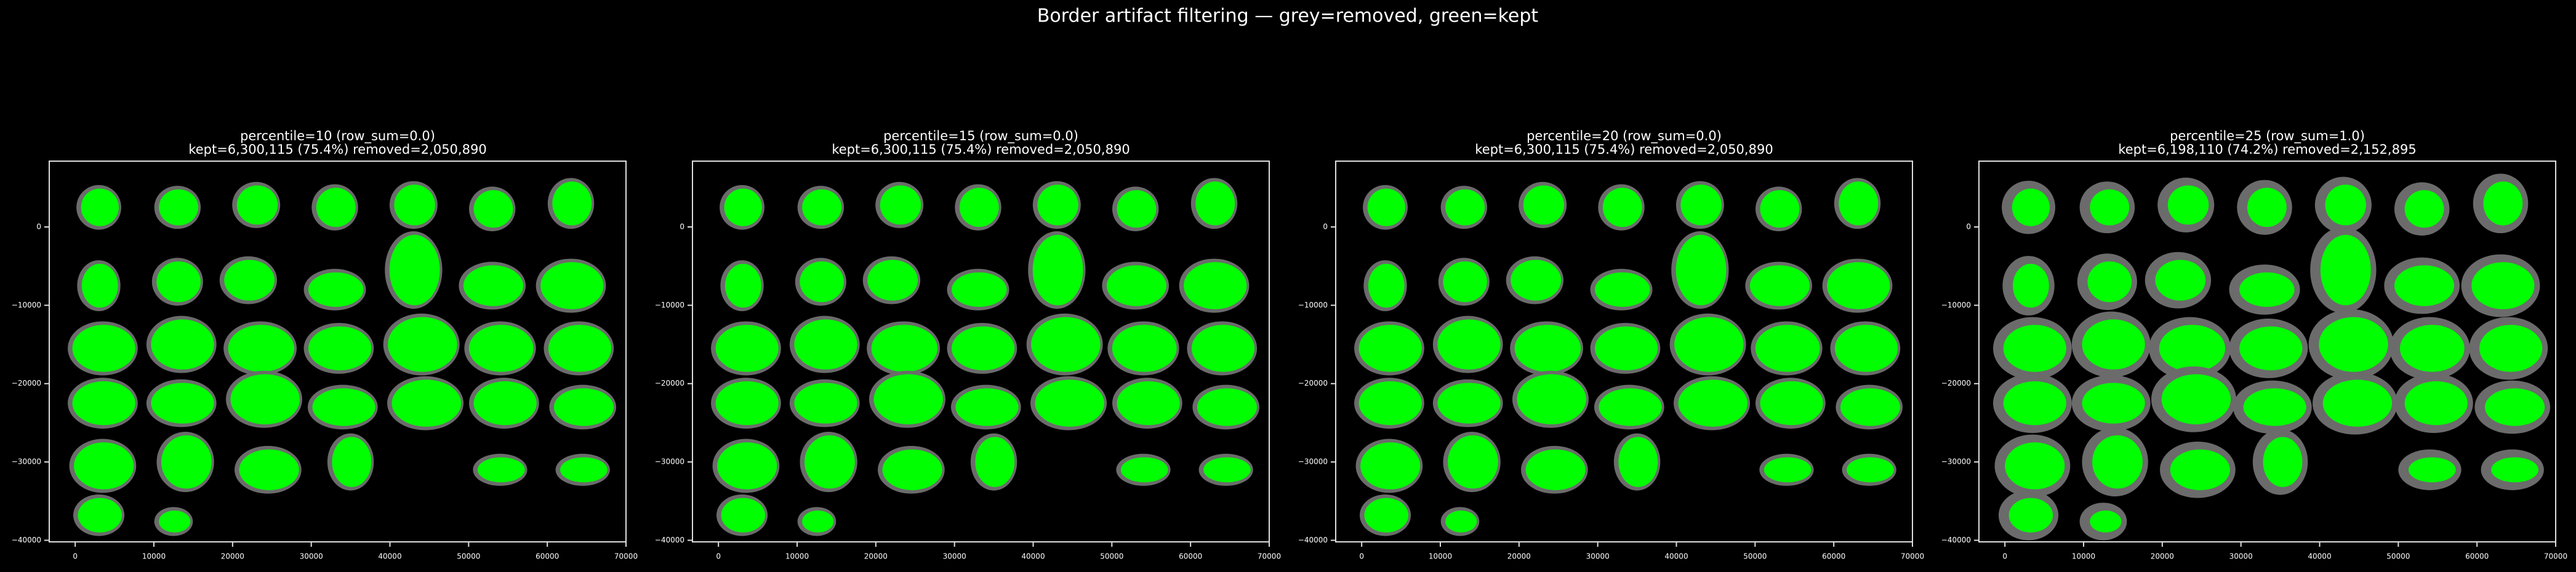 The height and width of the screenshot is (572, 2576). I want to click on axes-frame, so click(2267, 351).